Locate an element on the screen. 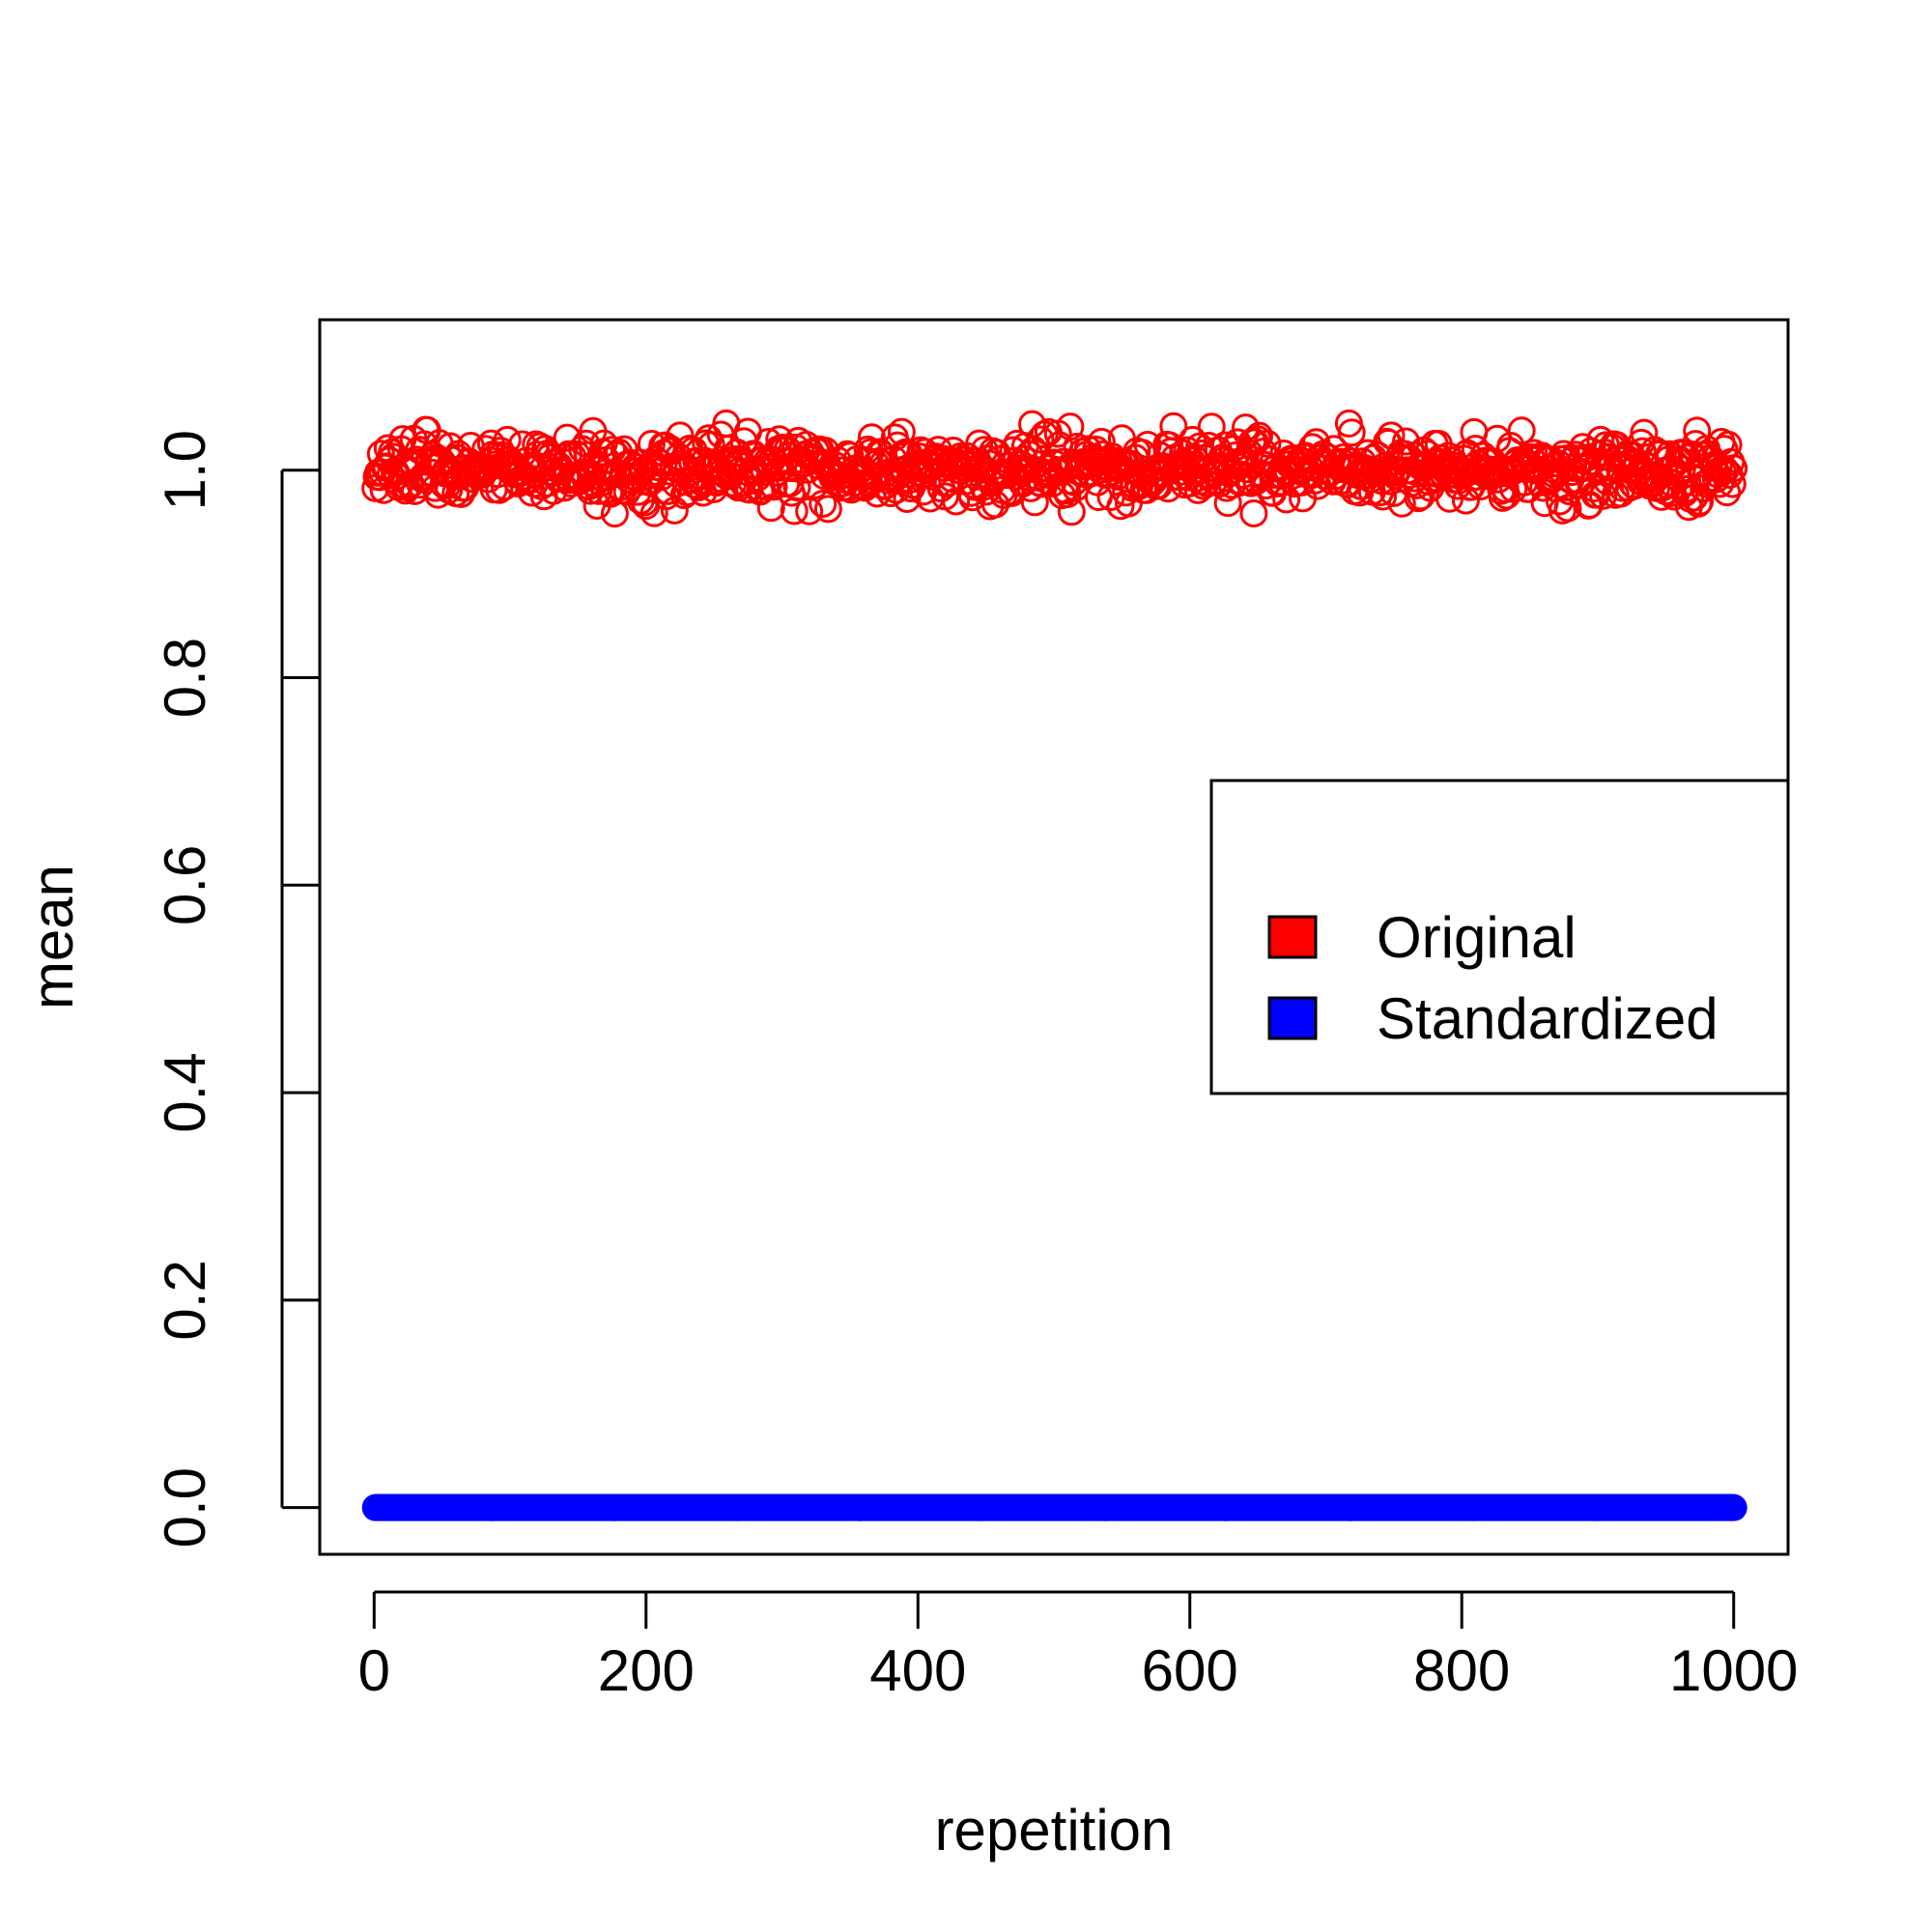 The image size is (1932, 1932). series-original-points is located at coordinates (1054, 468).